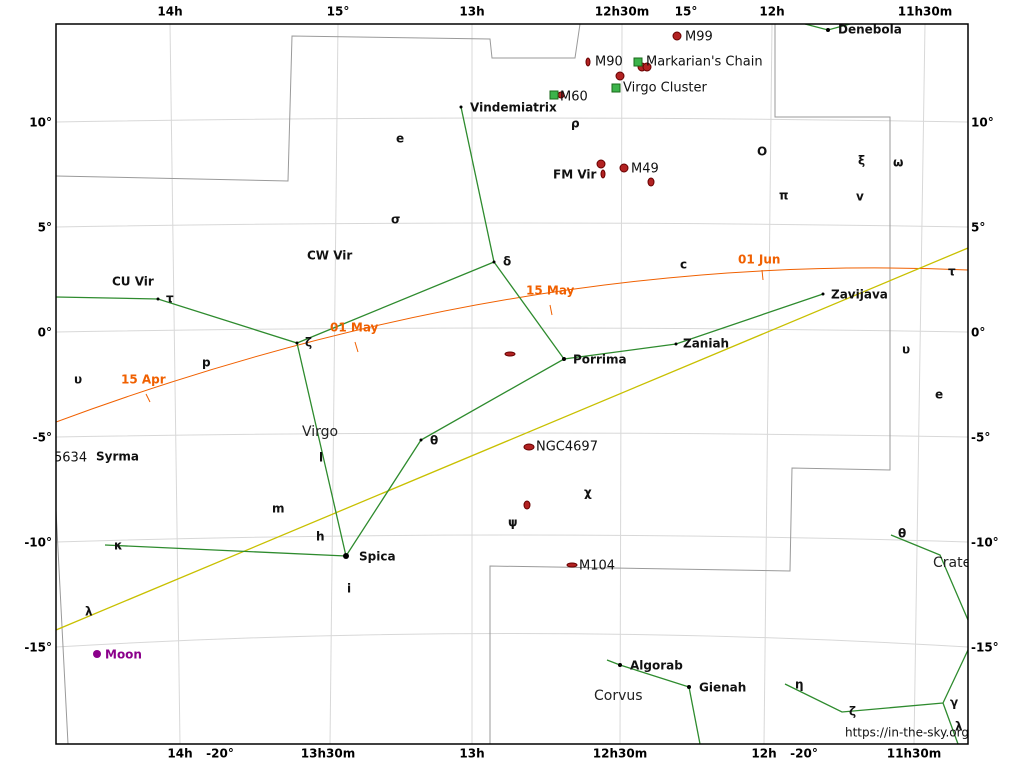  I want to click on star-label: Zaniah, so click(706, 344).